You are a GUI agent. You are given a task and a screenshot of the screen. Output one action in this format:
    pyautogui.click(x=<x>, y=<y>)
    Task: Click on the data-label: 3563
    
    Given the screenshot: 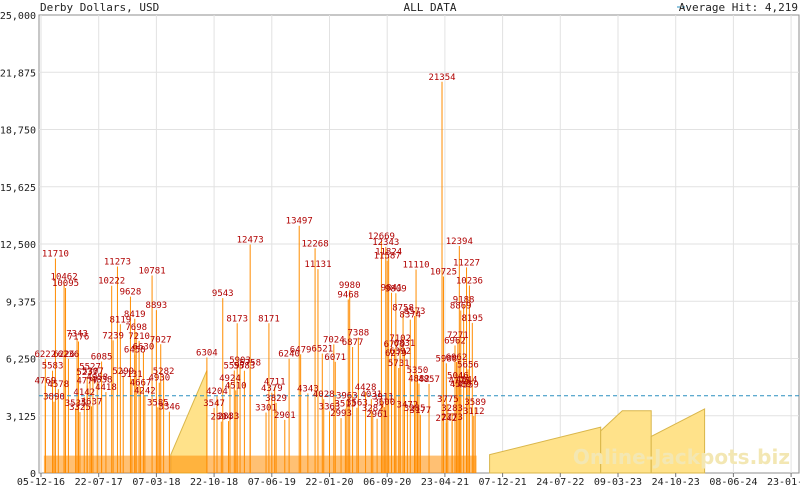 What is the action you would take?
    pyautogui.click(x=357, y=404)
    